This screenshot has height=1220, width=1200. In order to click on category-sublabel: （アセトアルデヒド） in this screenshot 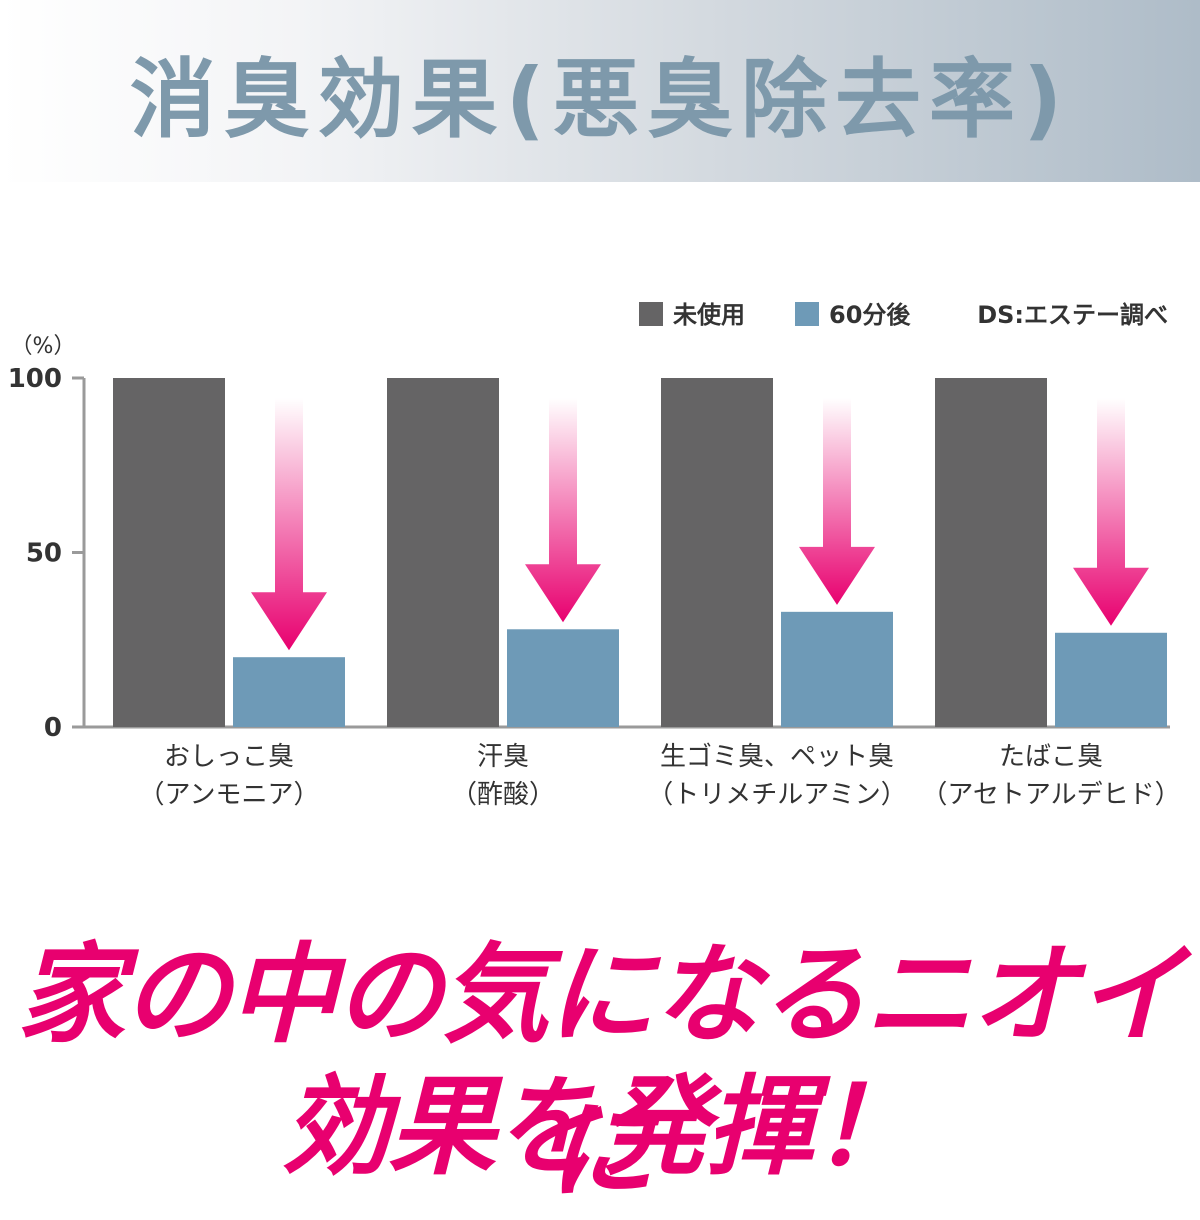, I will do `click(1050, 795)`.